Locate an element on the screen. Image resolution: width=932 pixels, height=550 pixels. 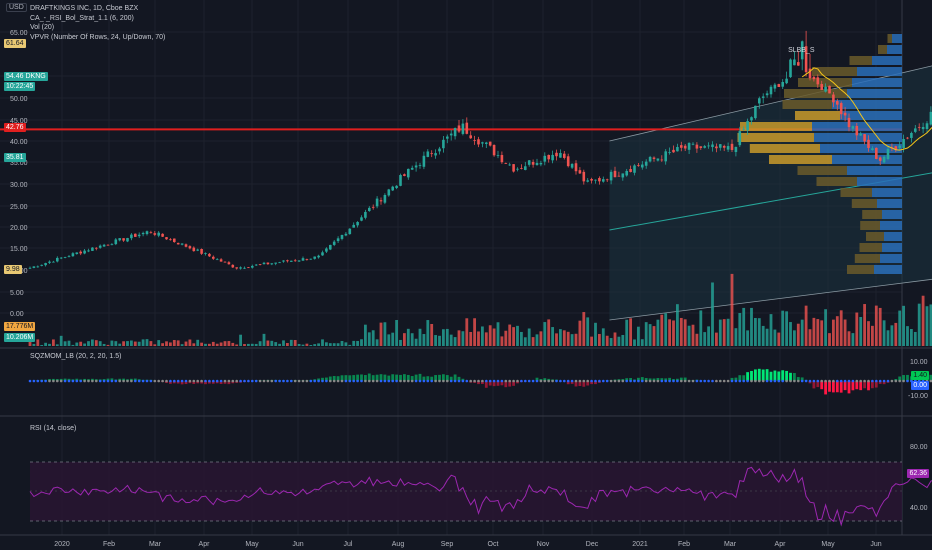
price-tag-last-value: 54.46 is located at coordinates (15, 76).